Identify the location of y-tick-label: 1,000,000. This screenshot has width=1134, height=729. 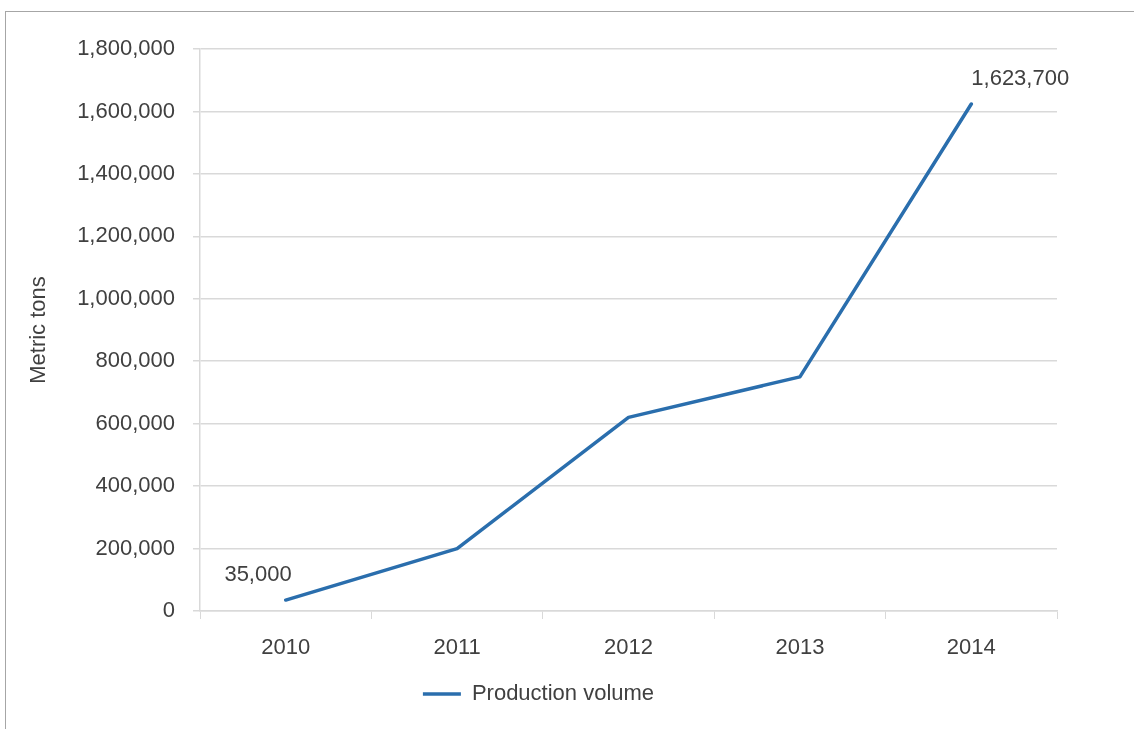
(126, 297).